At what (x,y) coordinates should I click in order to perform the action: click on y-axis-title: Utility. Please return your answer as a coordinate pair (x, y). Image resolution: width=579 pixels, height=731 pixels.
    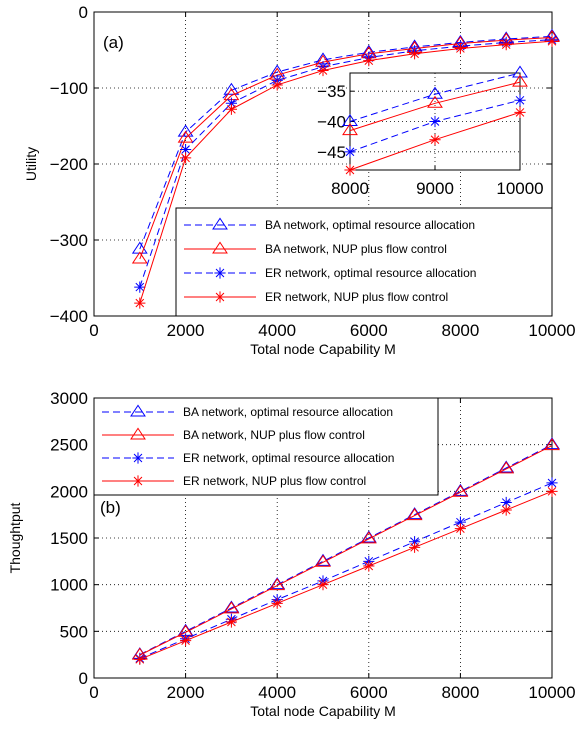
    Looking at the image, I should click on (31, 164).